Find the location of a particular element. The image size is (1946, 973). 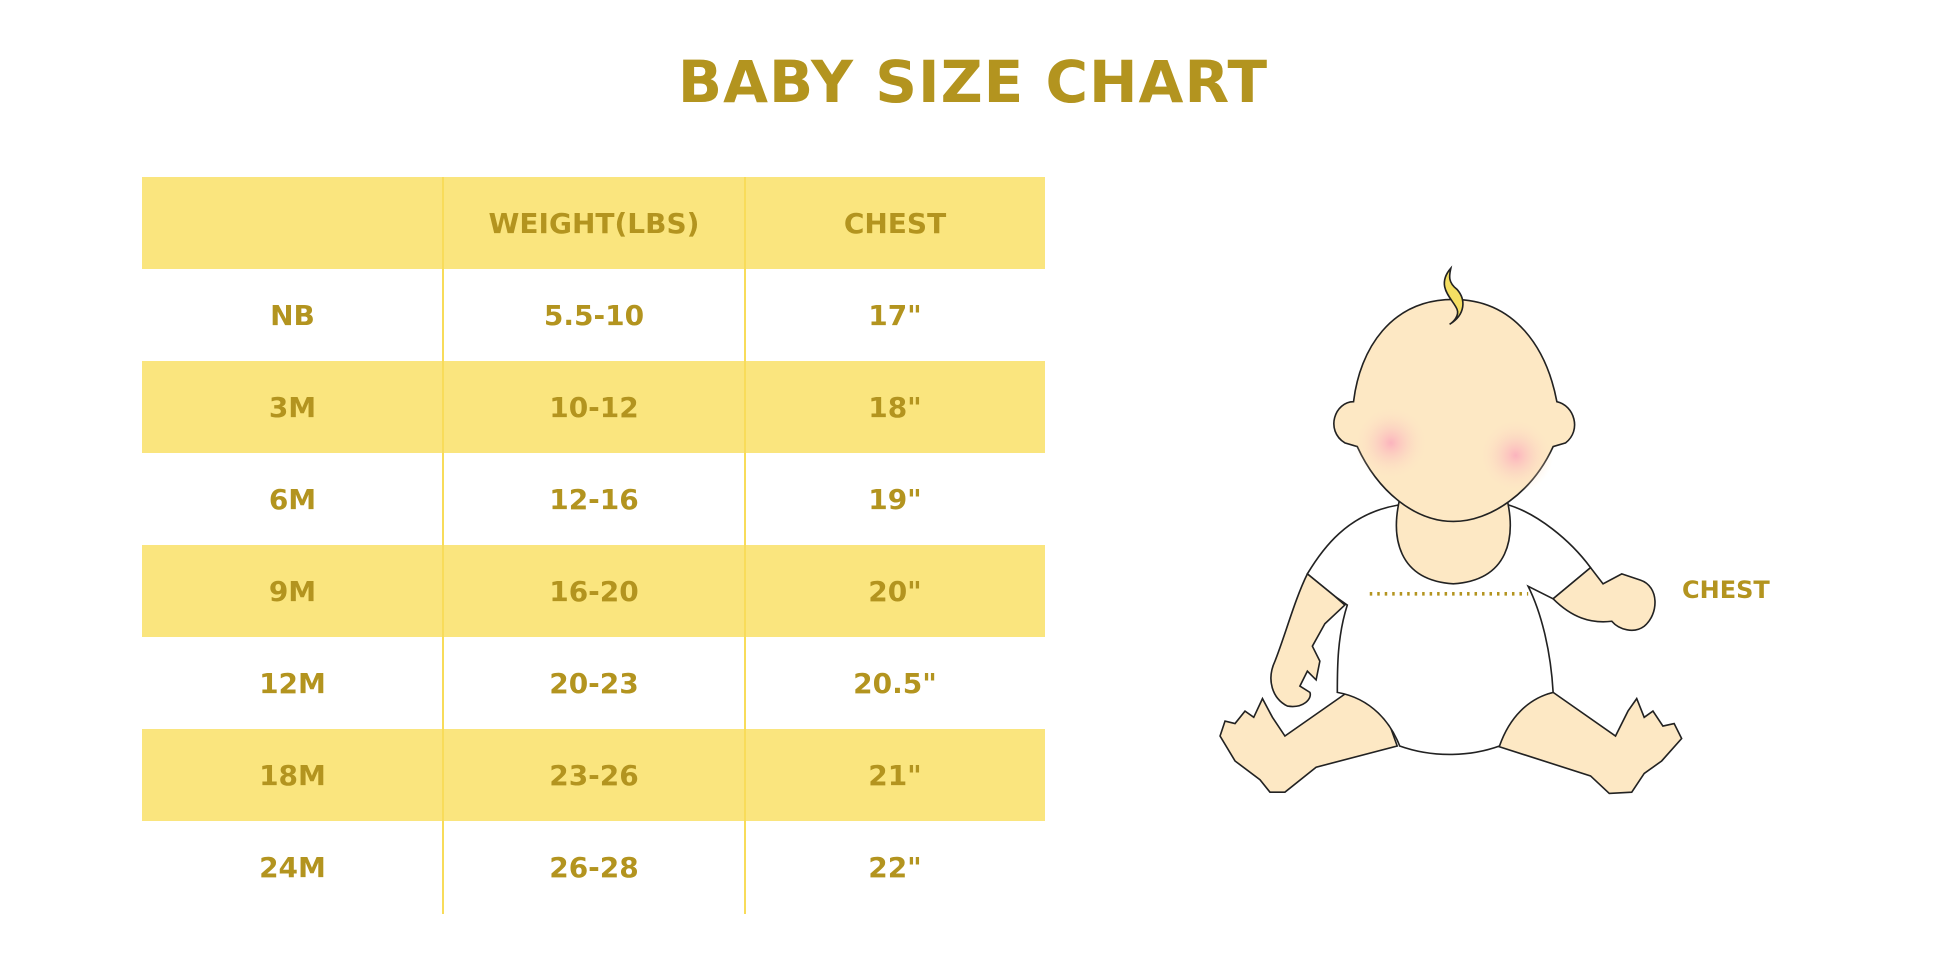

chest-cell: 19" is located at coordinates (895, 499).